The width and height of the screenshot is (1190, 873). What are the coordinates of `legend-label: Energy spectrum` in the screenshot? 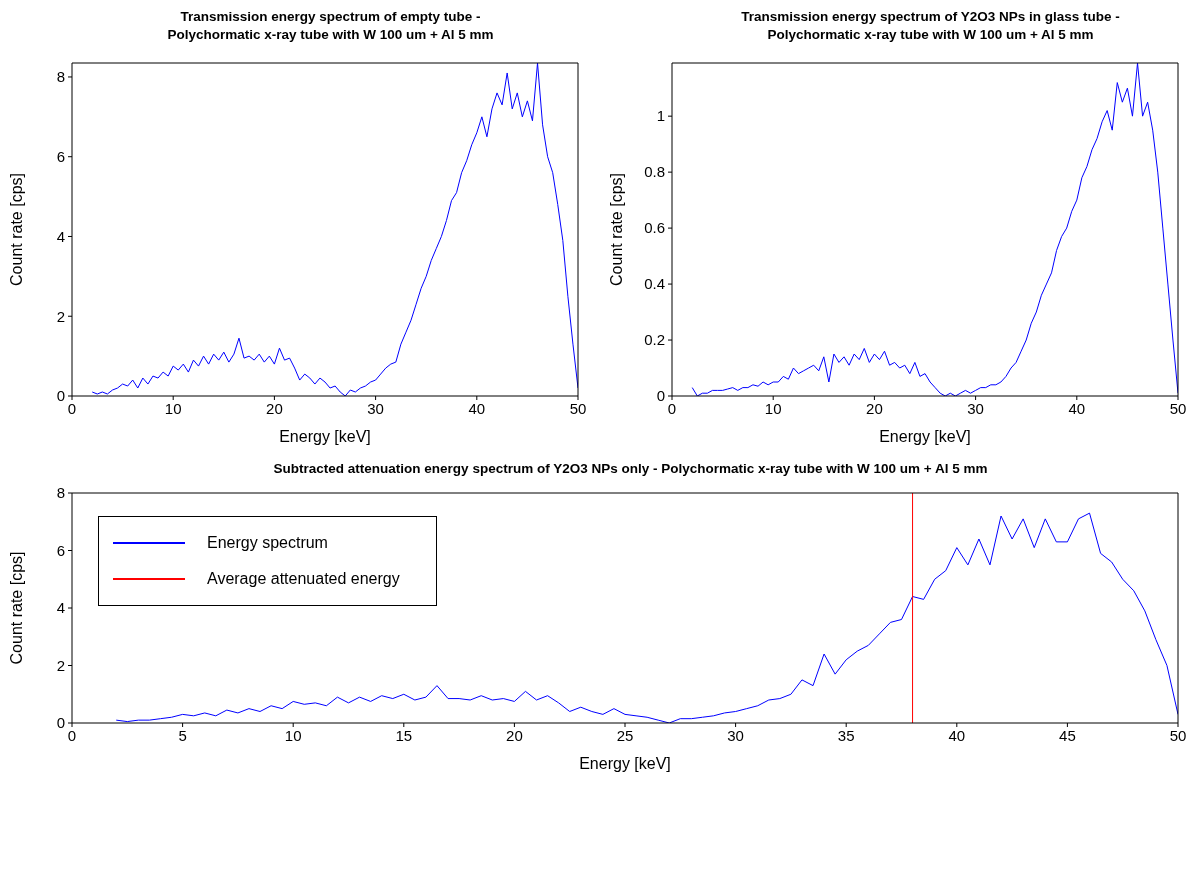 It's located at (267, 543).